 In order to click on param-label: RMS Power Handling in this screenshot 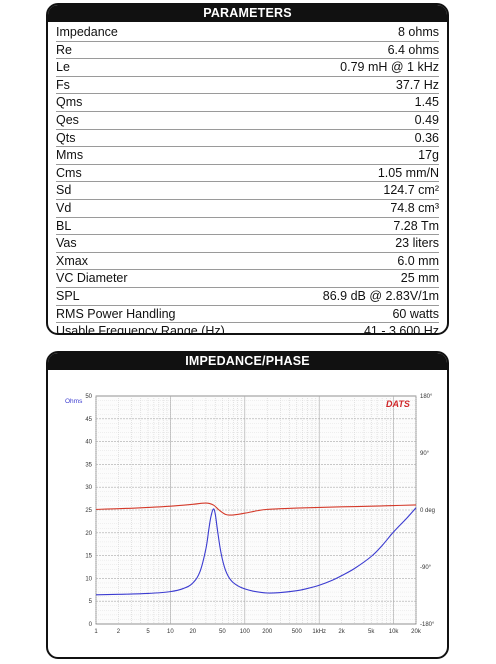, I will do `click(116, 313)`.